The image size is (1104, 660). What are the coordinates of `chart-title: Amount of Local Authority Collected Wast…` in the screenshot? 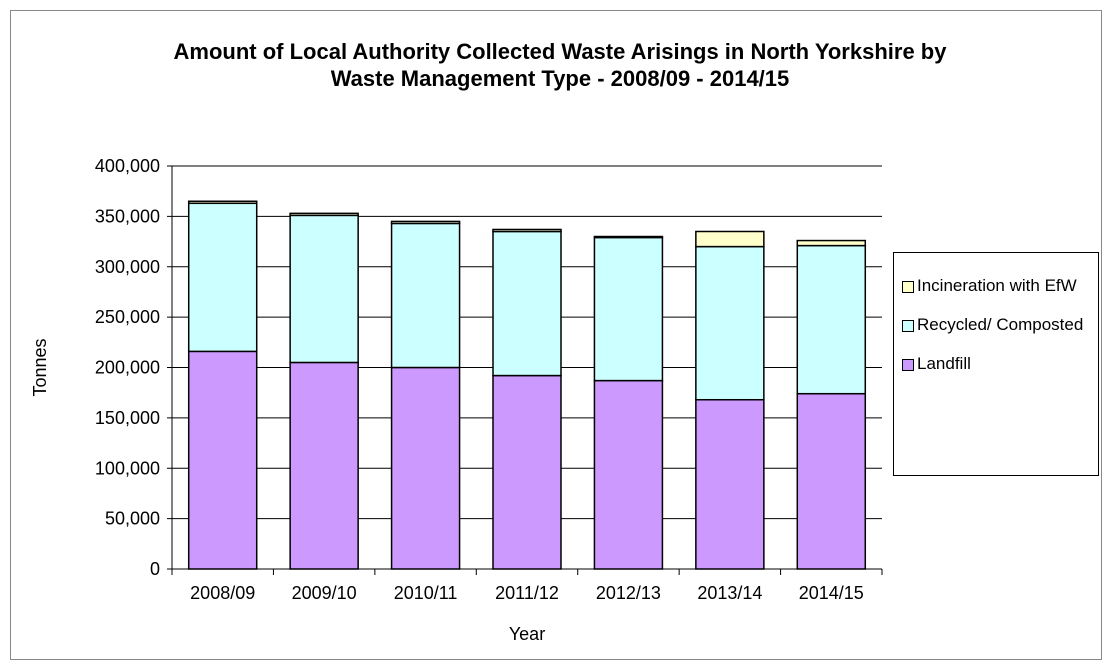 It's located at (560, 65).